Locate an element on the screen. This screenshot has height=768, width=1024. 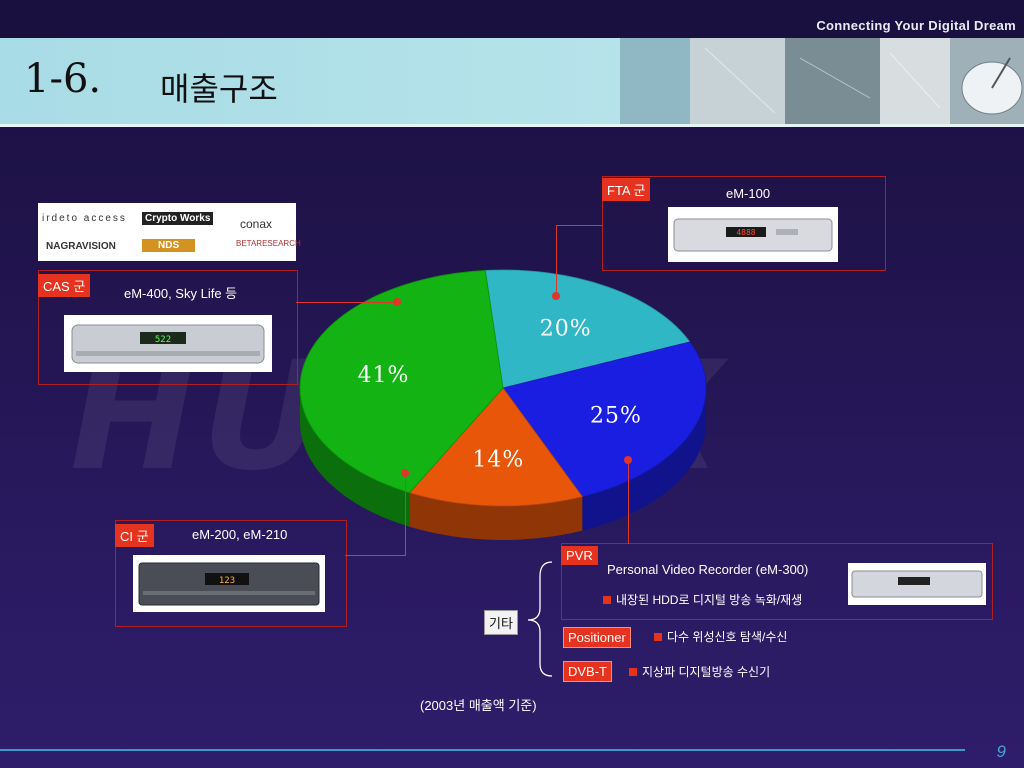
etc-bracket is located at coordinates (540, 619).